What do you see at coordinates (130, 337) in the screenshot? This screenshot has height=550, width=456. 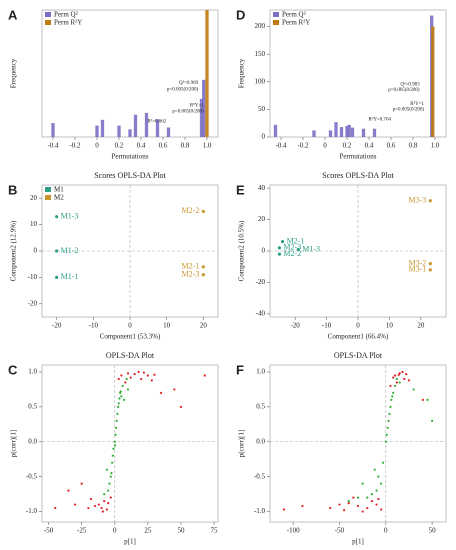 I see `x-axis-label: Component1 (53.3%)` at bounding box center [130, 337].